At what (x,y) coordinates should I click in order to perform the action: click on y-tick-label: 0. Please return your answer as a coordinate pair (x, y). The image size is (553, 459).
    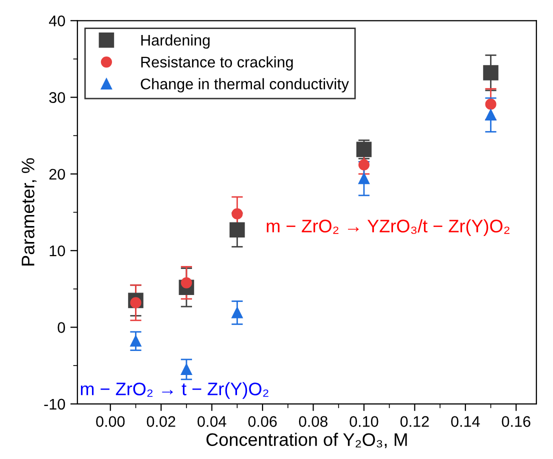
    Looking at the image, I should click on (62, 327).